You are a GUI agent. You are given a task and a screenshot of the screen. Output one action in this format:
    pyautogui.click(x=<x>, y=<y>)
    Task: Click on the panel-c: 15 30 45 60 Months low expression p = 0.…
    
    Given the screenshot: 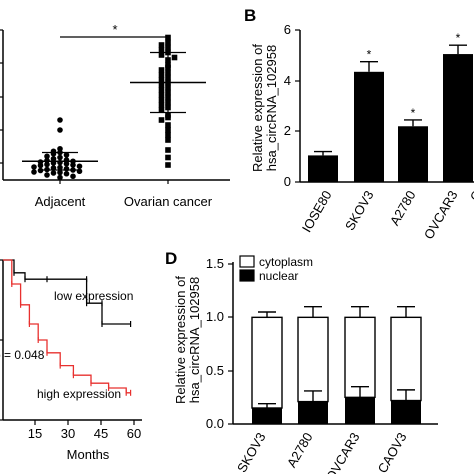 What is the action you would take?
    pyautogui.click(x=71, y=360)
    